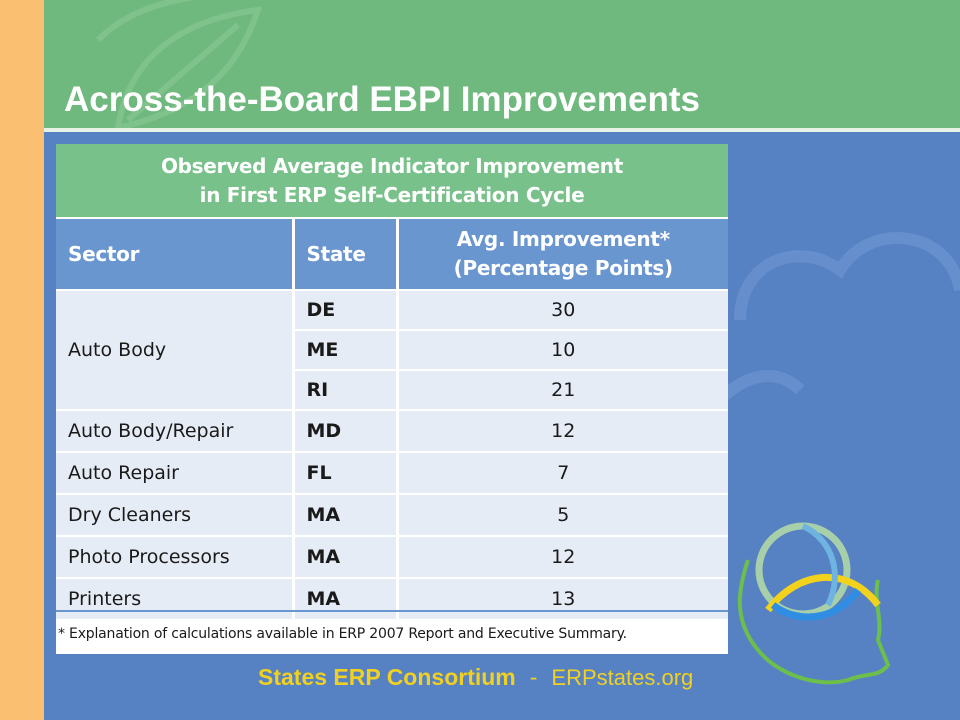 The height and width of the screenshot is (720, 960). I want to click on table-row: RI 21, so click(392, 389).